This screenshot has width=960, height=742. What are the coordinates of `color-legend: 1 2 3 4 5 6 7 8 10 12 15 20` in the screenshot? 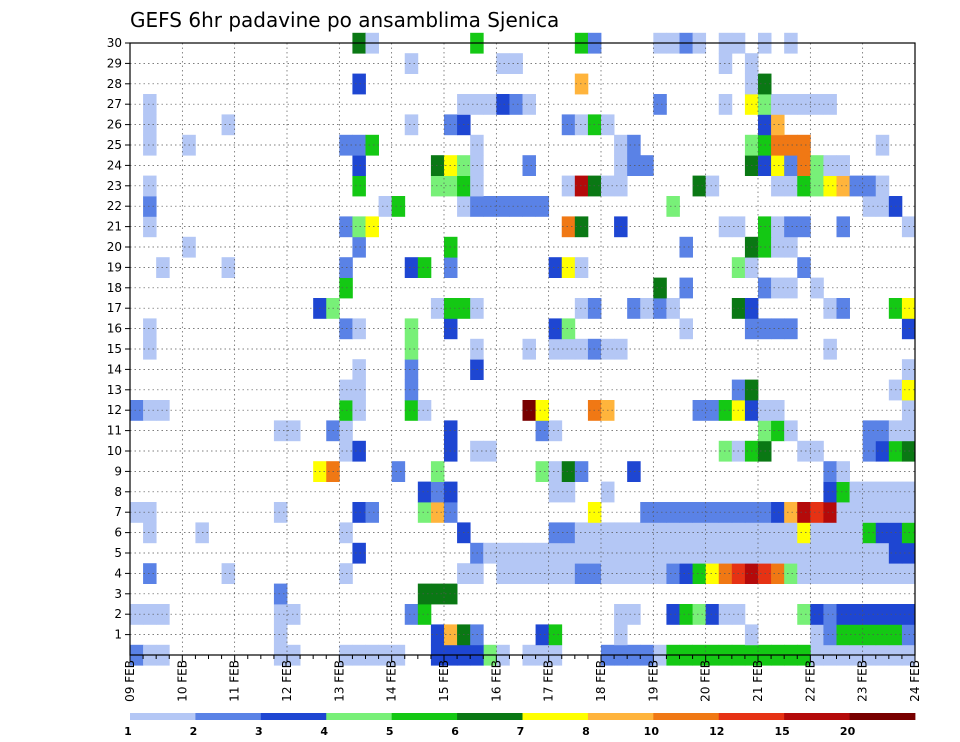 It's located at (520, 725).